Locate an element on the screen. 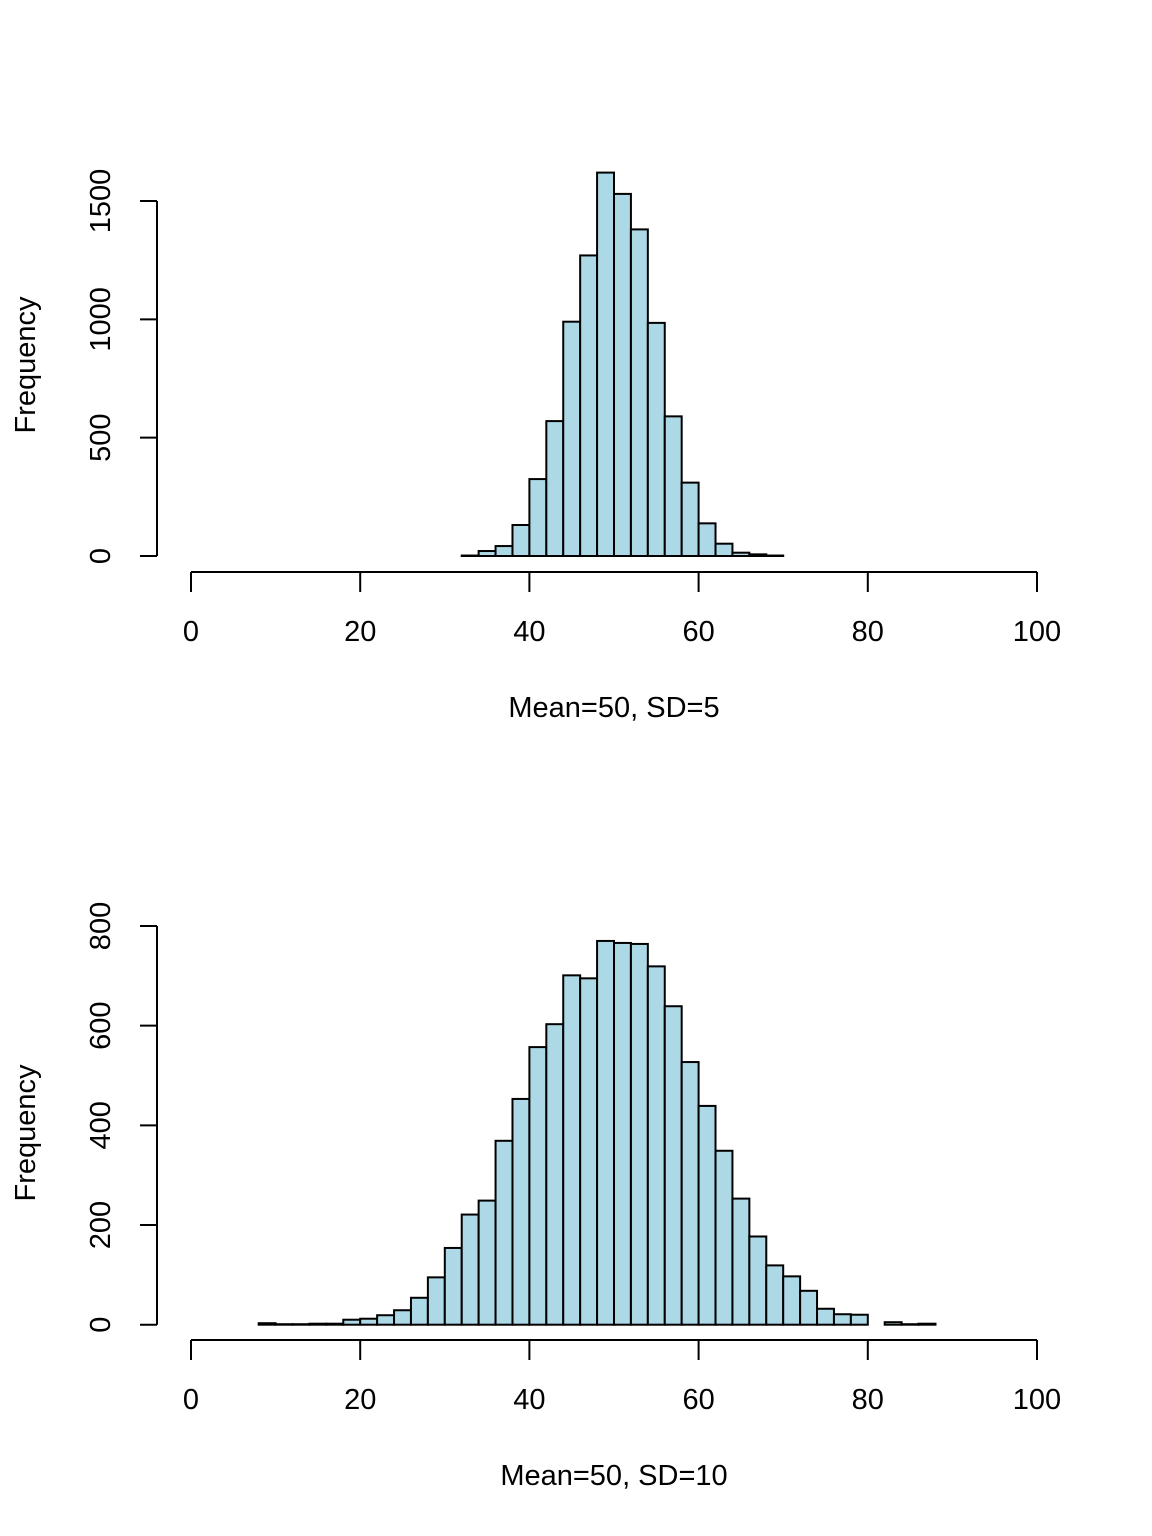  y-axis: 0 500 1000 1500 is located at coordinates (121, 366).